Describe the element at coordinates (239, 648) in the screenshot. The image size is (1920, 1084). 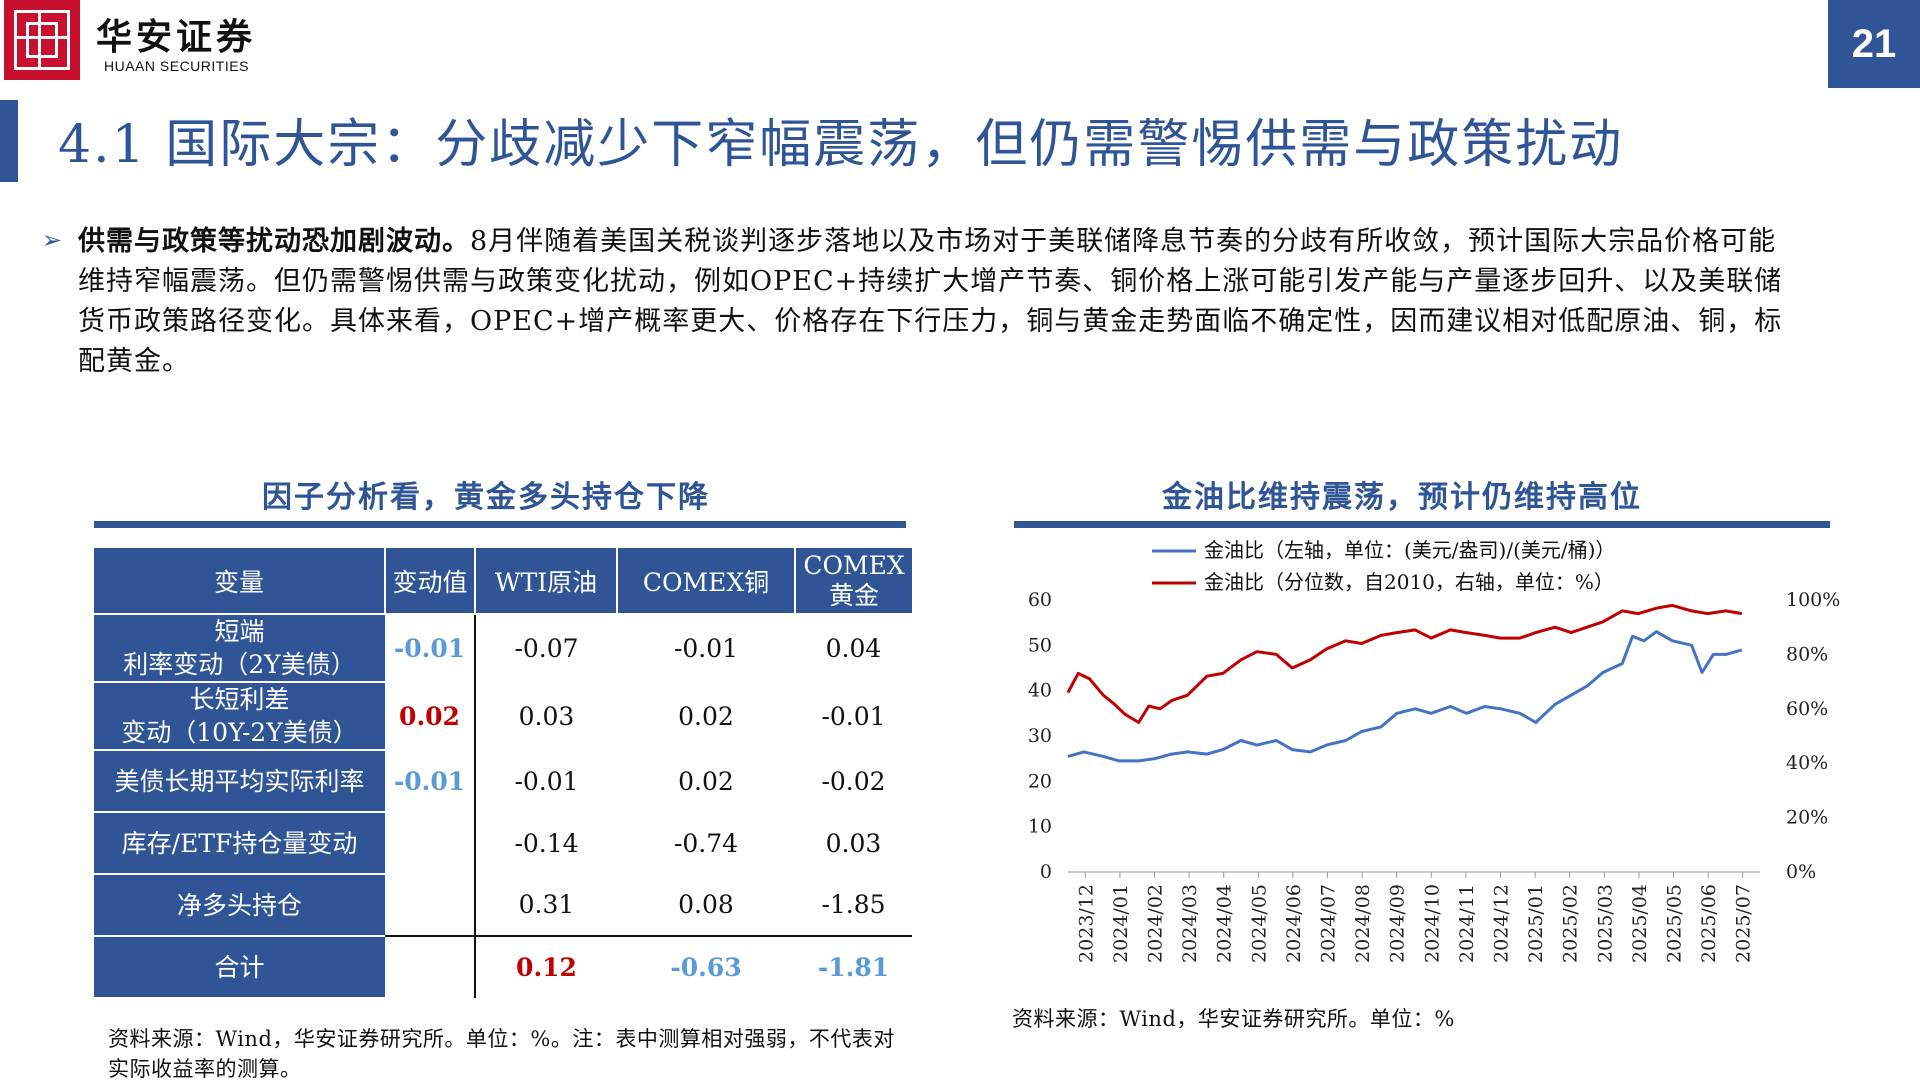
I see `row-label: 短端 利率变动（2Y美债）` at that location.